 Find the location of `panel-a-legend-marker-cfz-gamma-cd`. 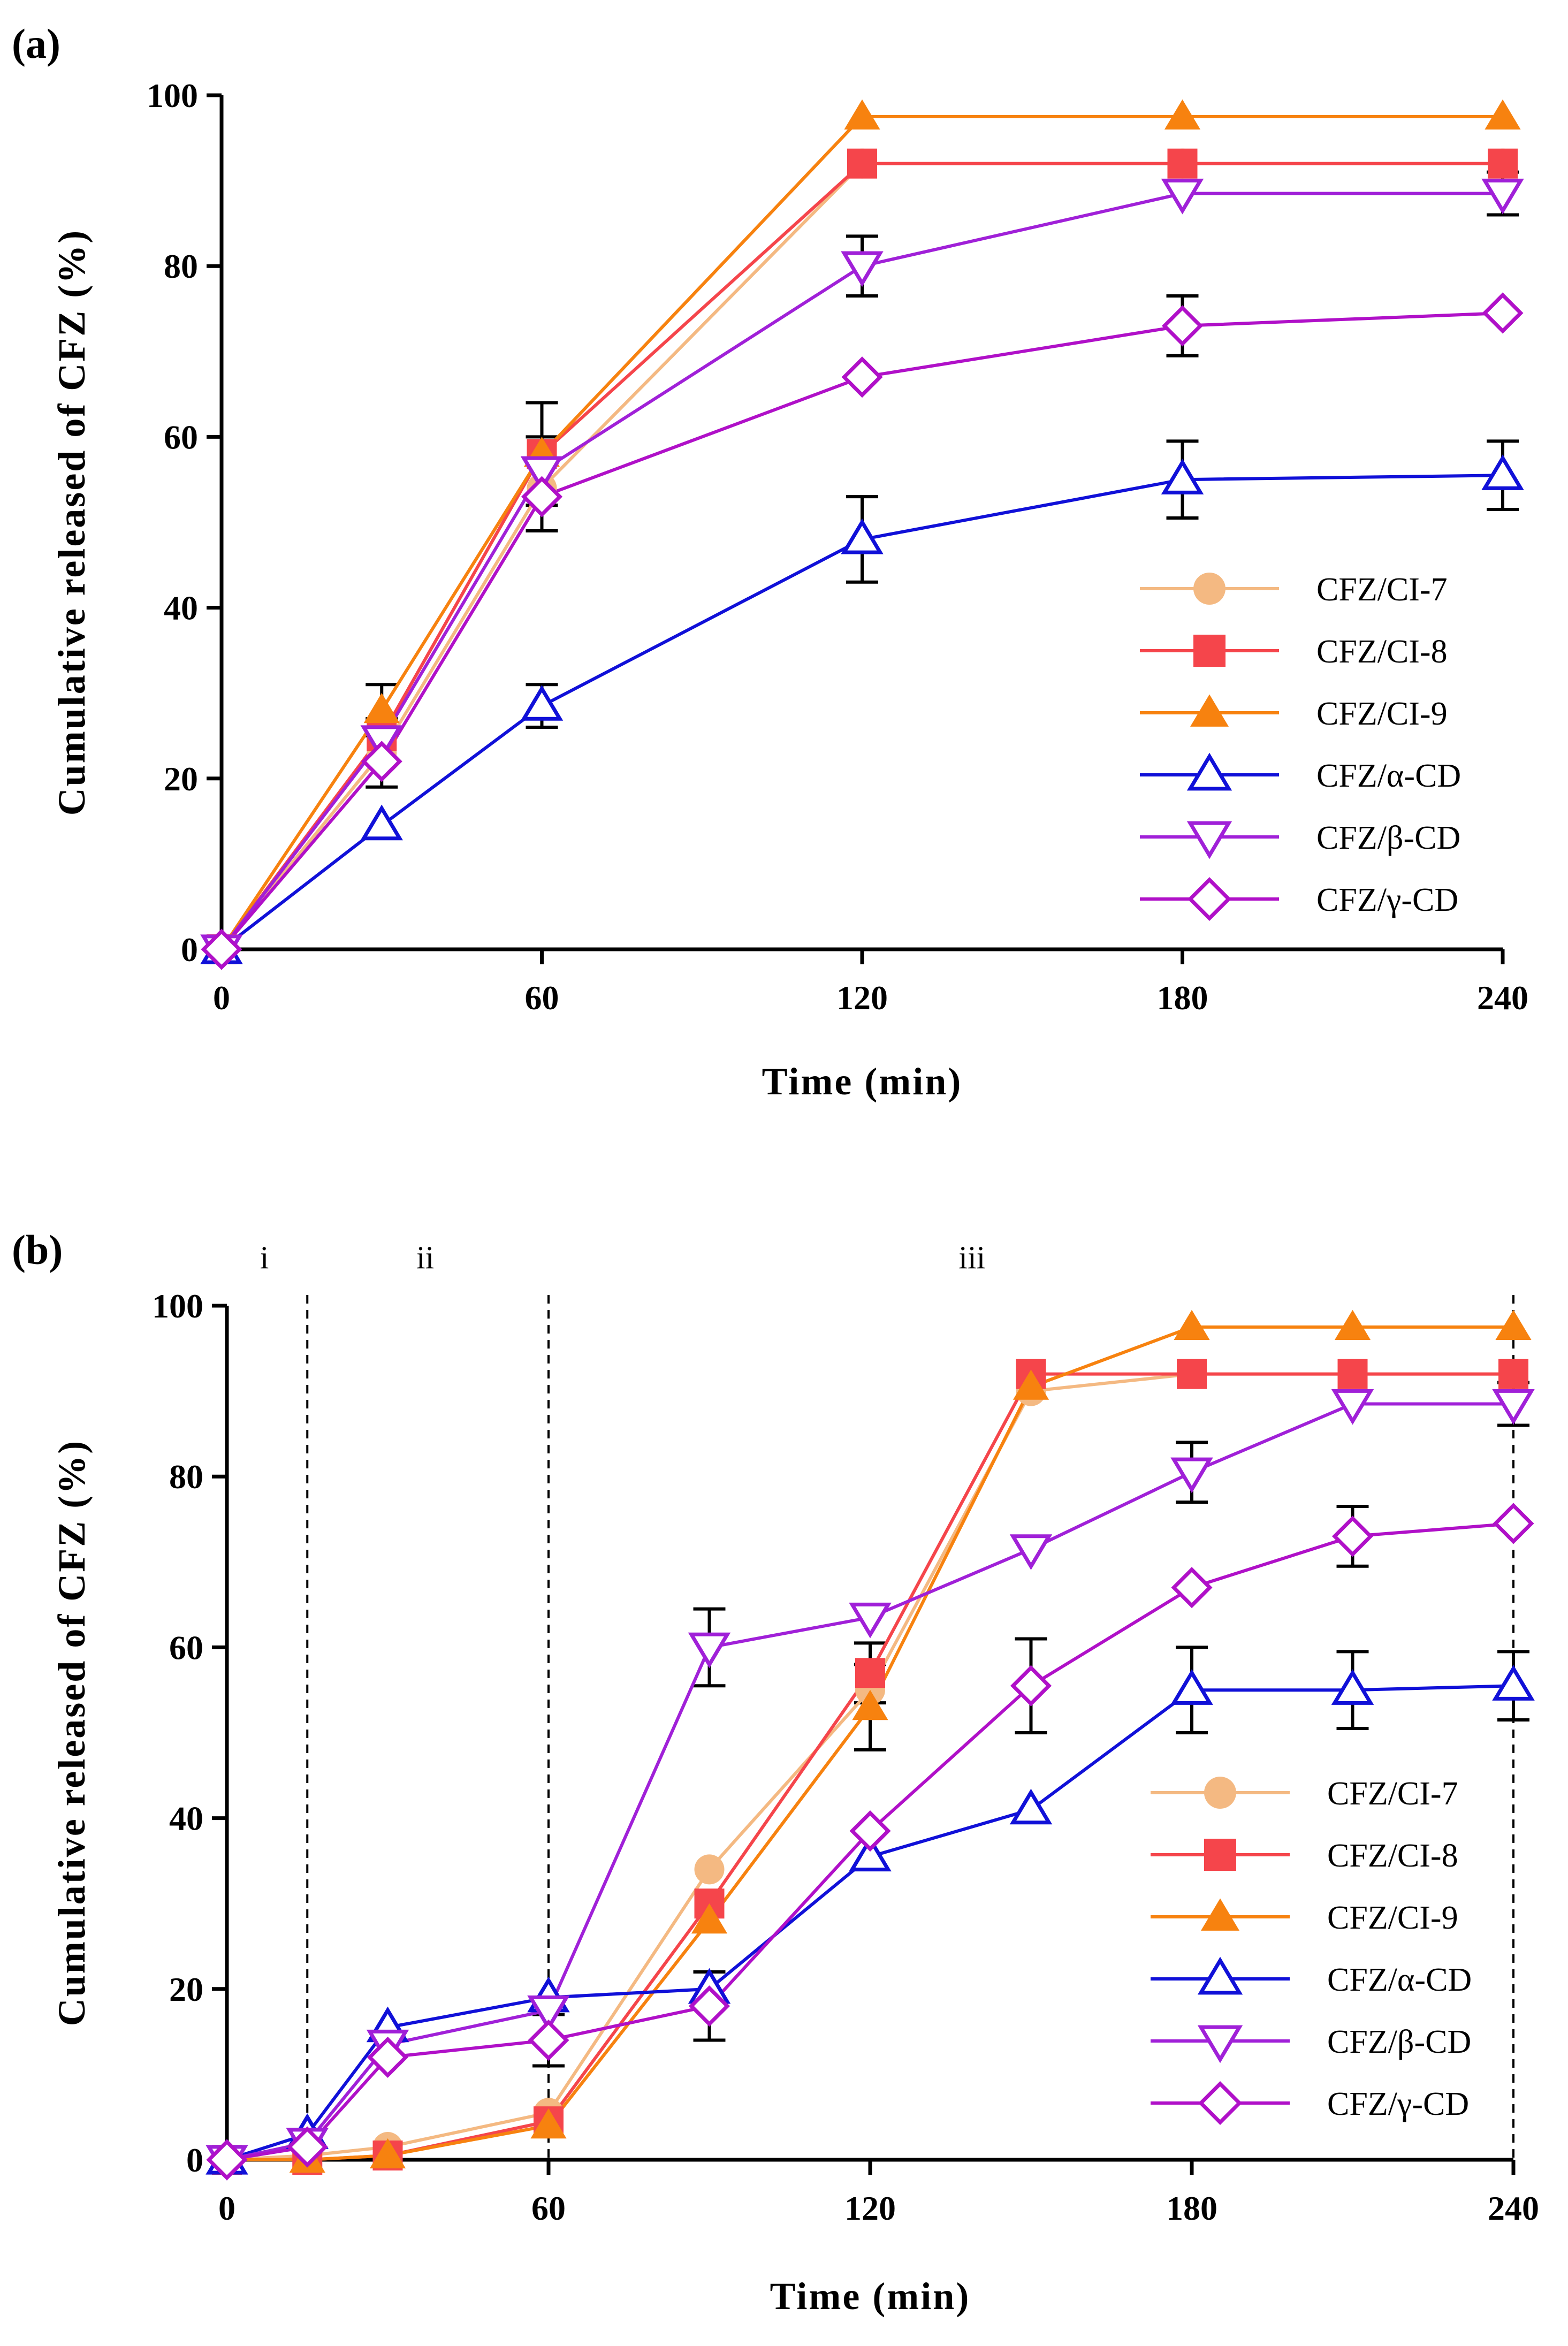

panel-a-legend-marker-cfz-gamma-cd is located at coordinates (1209, 899).